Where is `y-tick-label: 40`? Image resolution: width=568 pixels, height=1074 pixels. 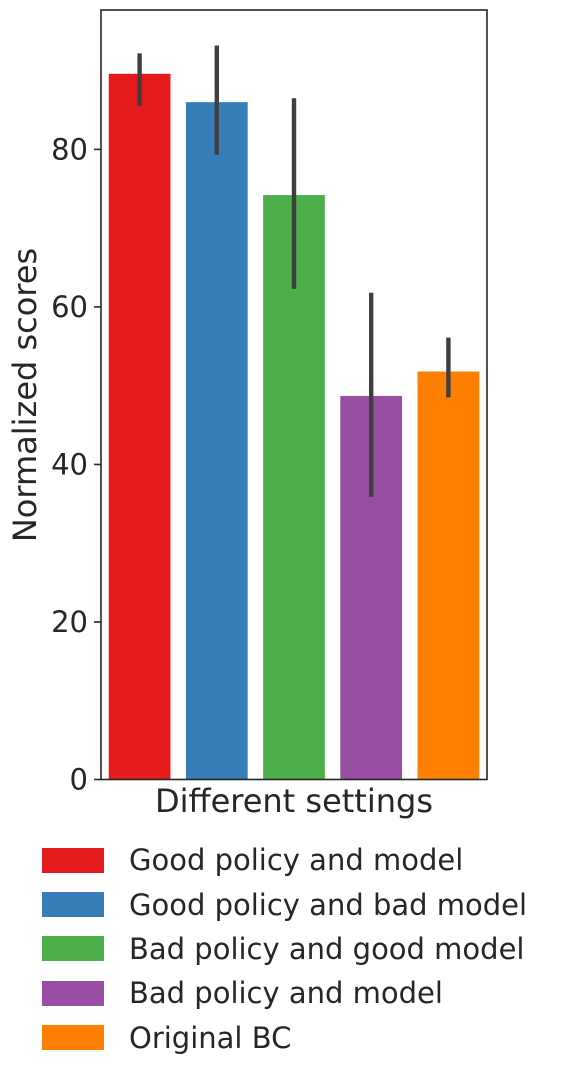 y-tick-label: 40 is located at coordinates (69, 464).